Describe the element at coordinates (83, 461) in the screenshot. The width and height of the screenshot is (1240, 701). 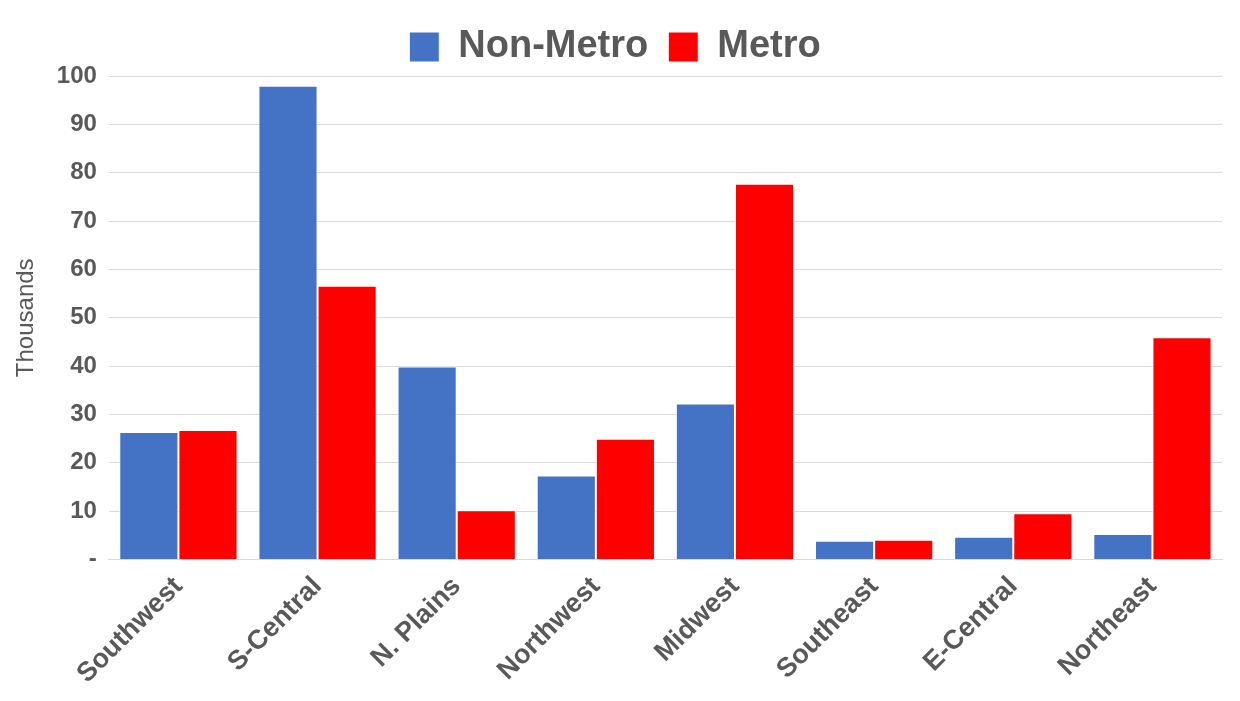
I see `y-tick-label: 20` at that location.